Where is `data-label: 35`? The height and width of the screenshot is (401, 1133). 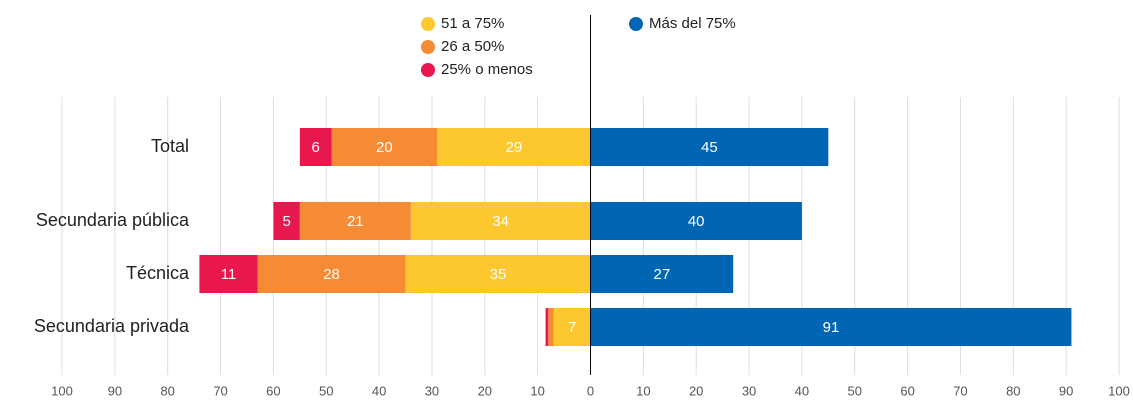
data-label: 35 is located at coordinates (498, 274).